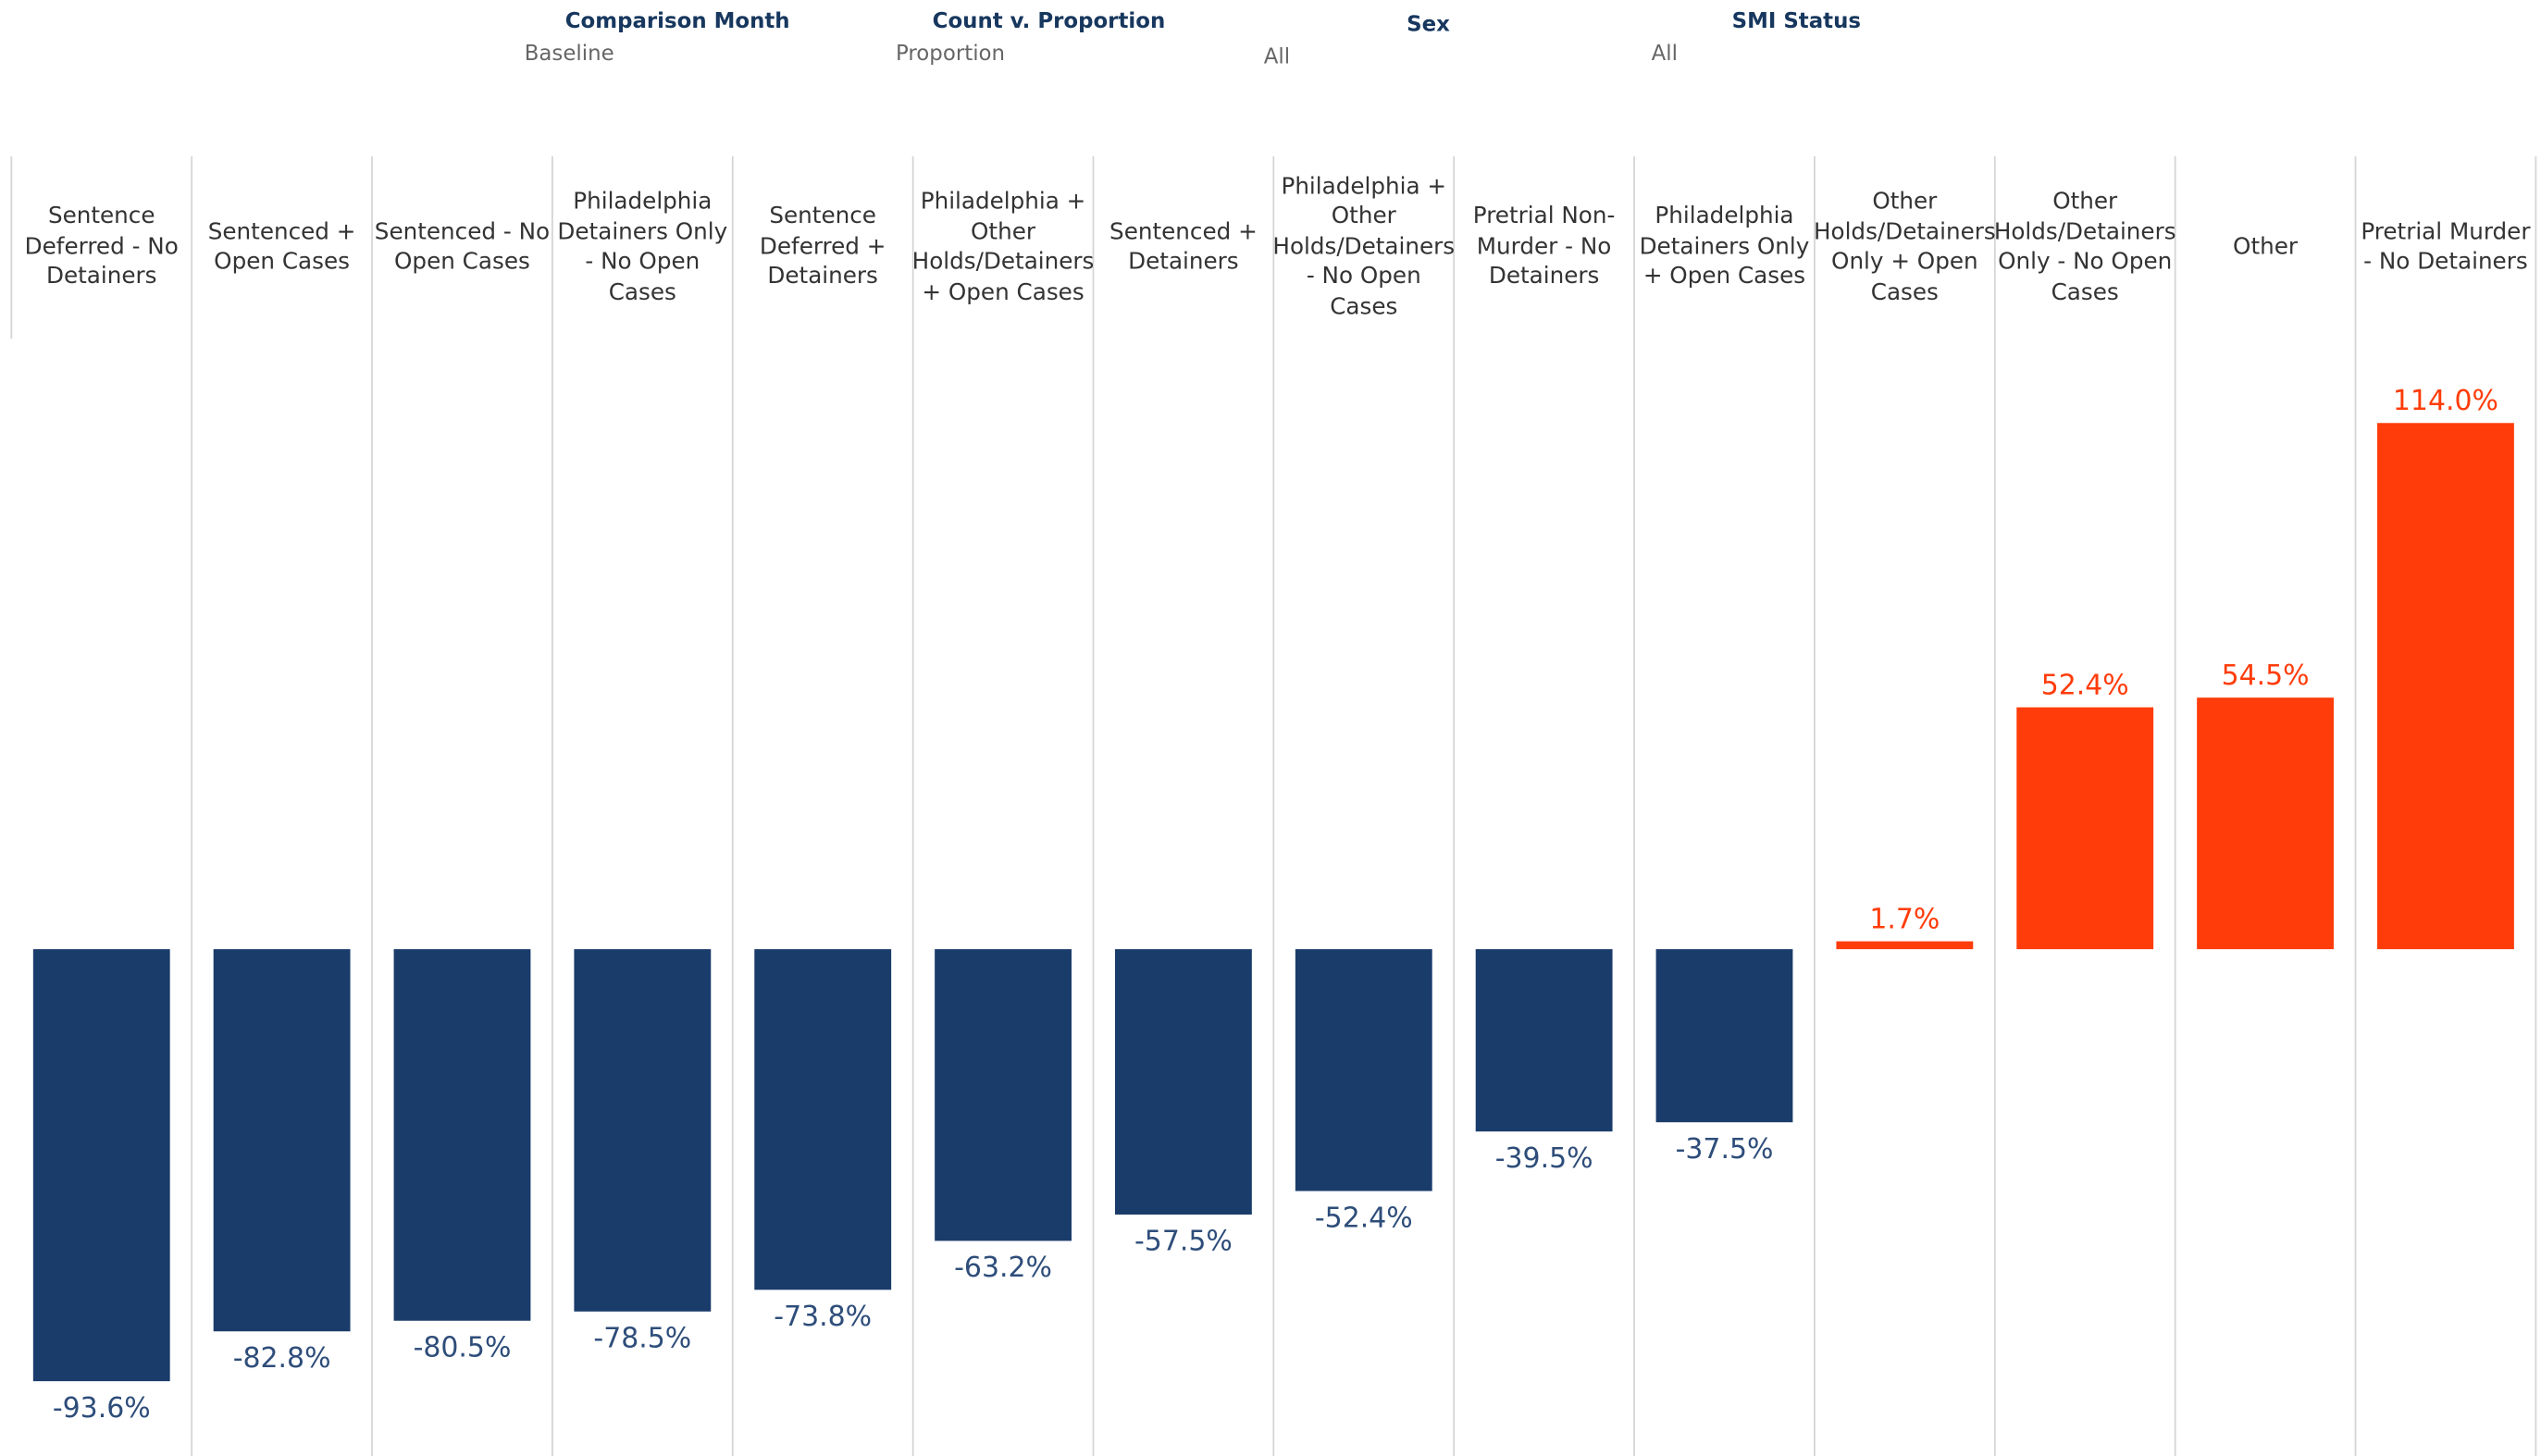  I want to click on column-header: Sentenced + Open Cases, so click(281, 247).